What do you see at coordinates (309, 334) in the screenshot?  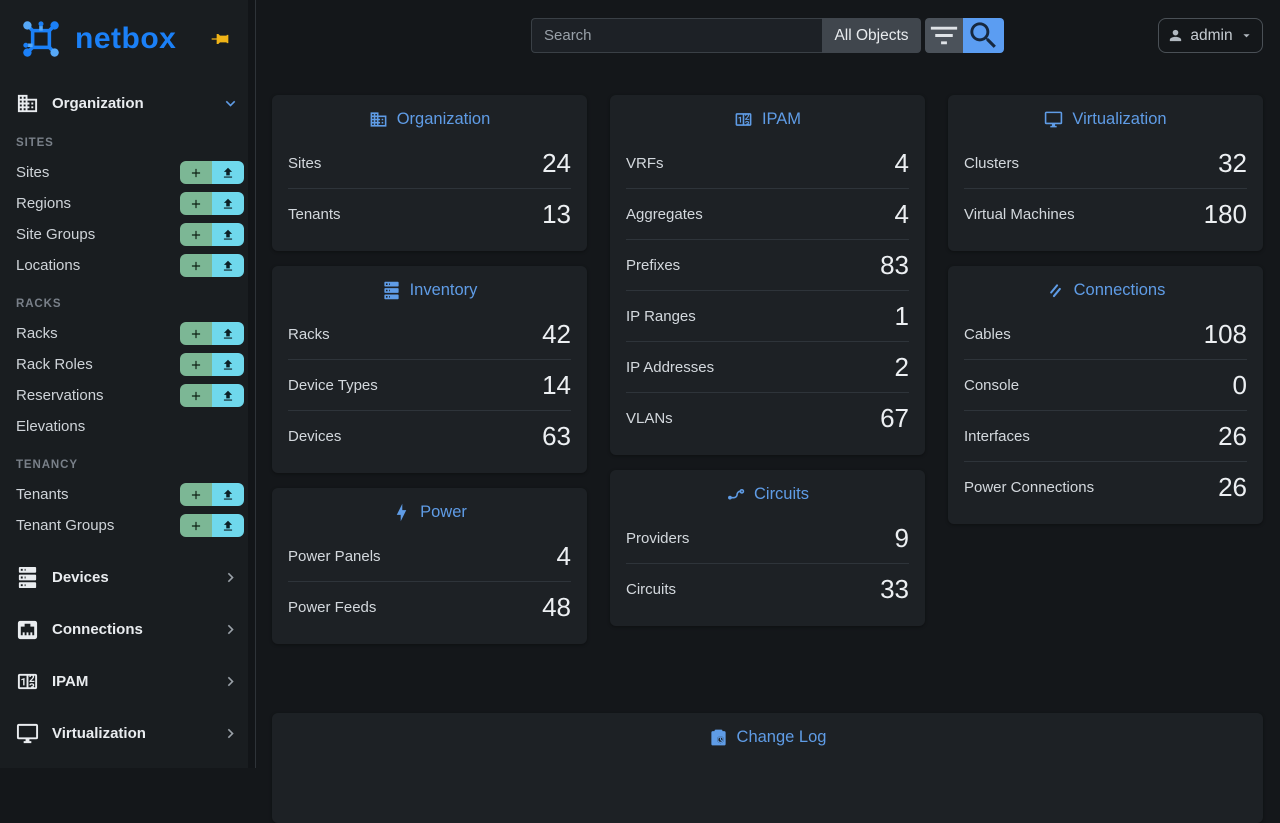 I see `stat-label: Racks` at bounding box center [309, 334].